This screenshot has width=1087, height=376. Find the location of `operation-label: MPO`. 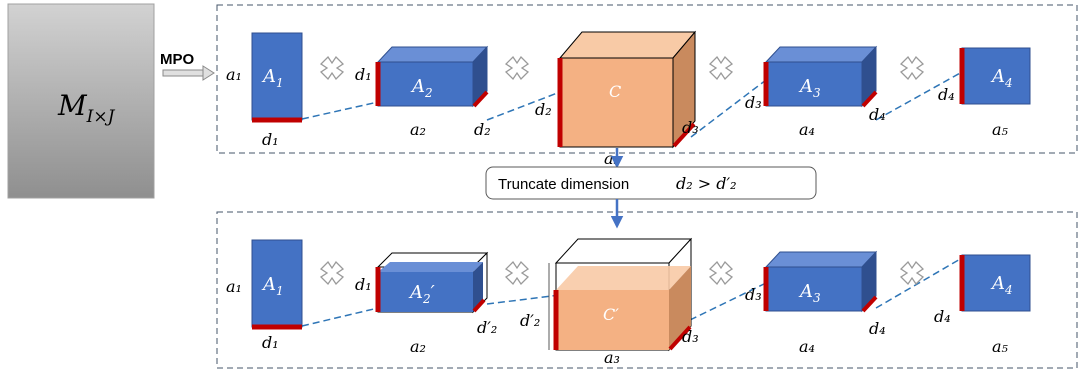

operation-label: MPO is located at coordinates (177, 59).